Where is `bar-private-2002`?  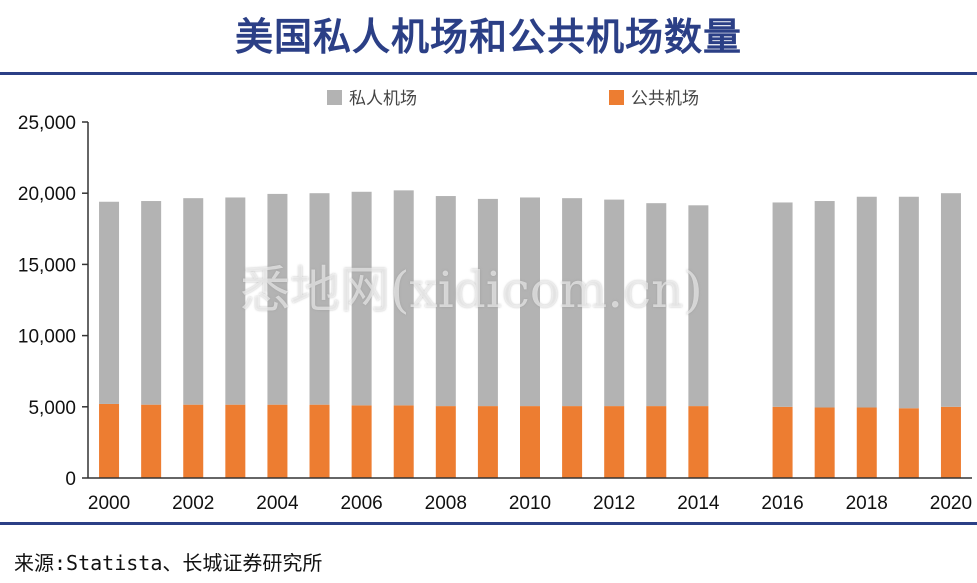
bar-private-2002 is located at coordinates (193, 301).